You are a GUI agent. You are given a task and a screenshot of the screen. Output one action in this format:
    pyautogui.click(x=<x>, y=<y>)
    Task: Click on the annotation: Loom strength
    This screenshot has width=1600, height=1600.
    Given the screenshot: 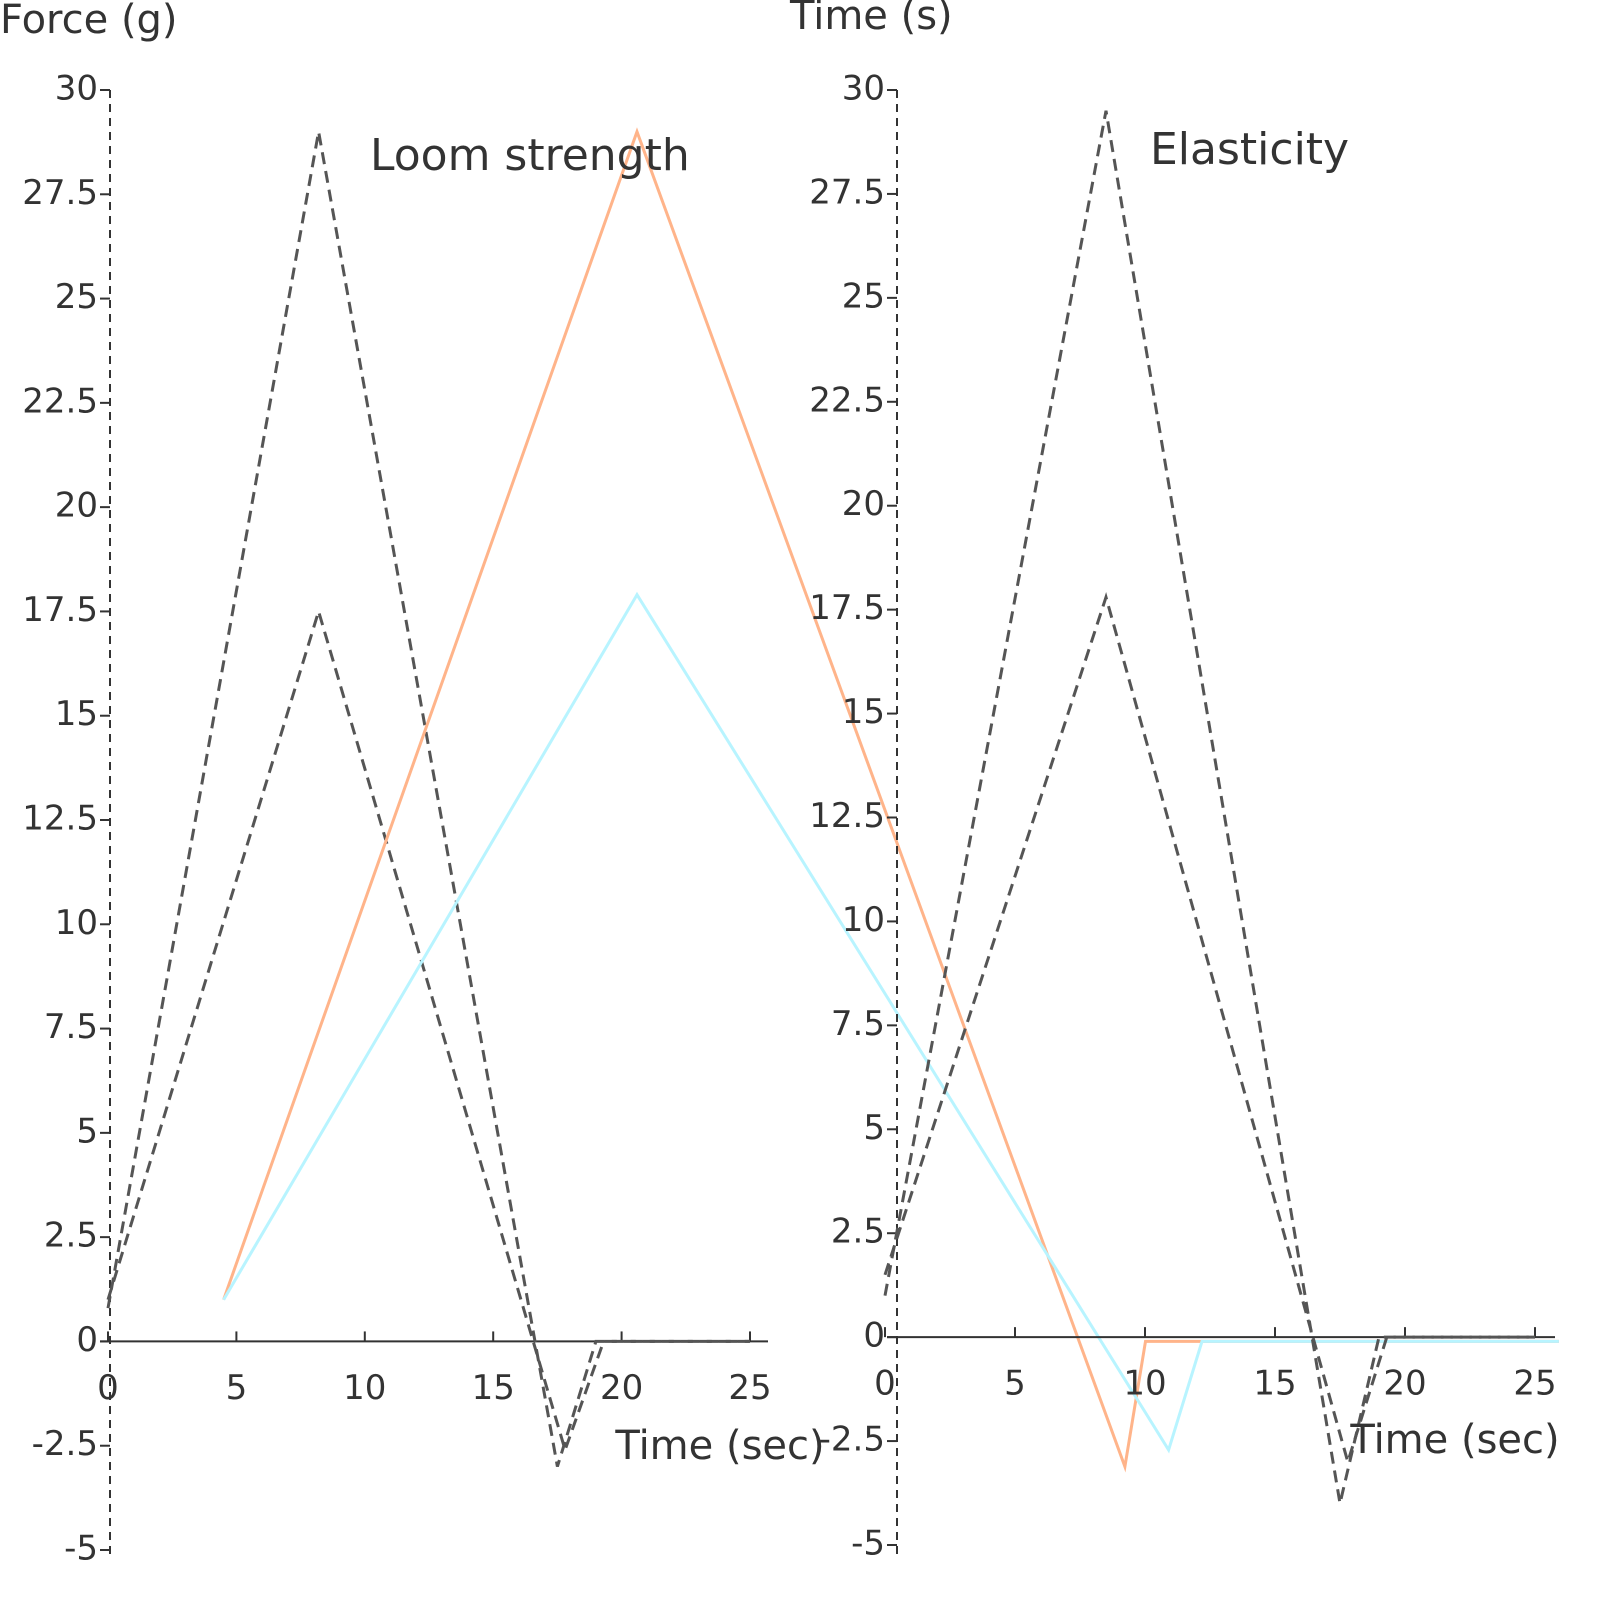 What is the action you would take?
    pyautogui.click(x=530, y=155)
    